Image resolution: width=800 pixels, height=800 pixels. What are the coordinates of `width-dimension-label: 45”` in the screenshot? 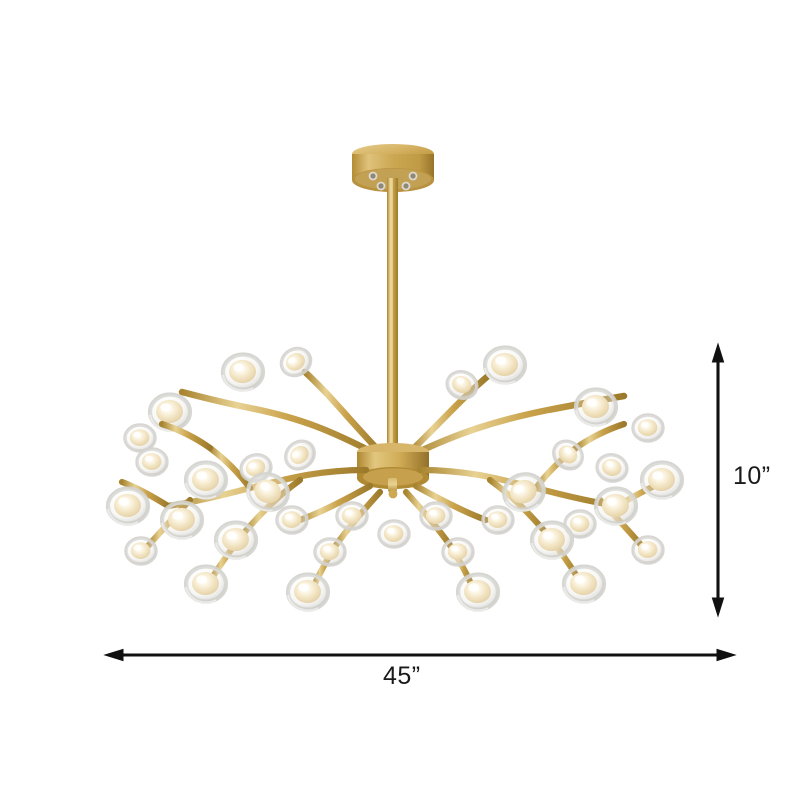 It's located at (402, 676).